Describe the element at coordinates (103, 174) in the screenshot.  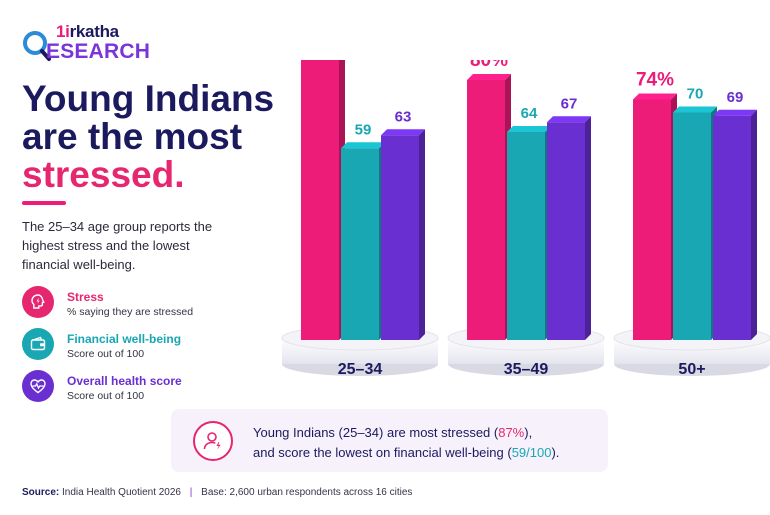
I see `headline-line-3: stressed.` at that location.